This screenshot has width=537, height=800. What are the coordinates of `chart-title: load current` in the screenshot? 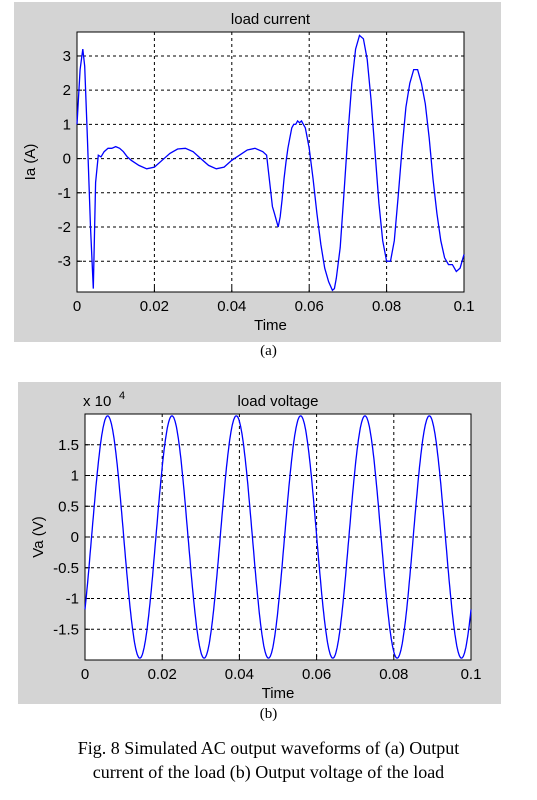 It's located at (271, 19).